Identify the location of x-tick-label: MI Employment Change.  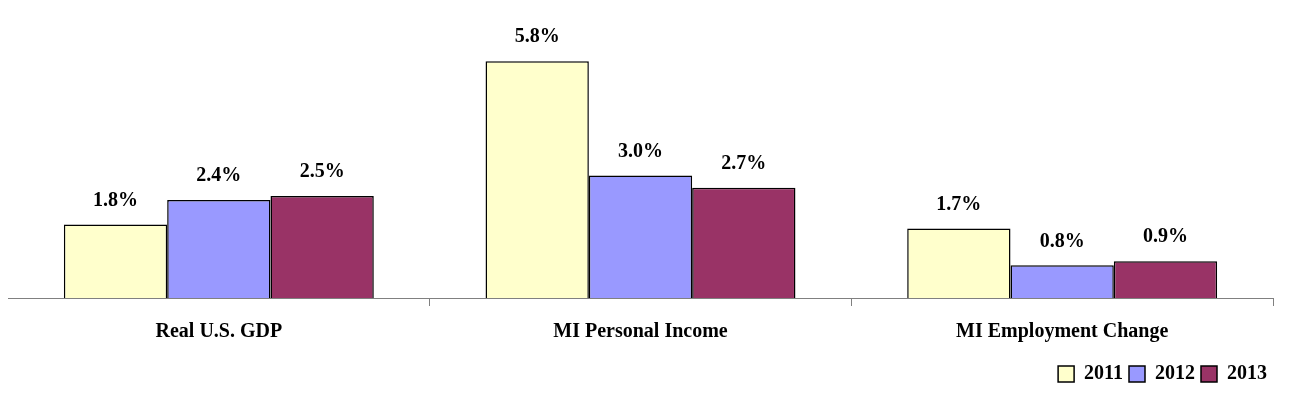
(1062, 331).